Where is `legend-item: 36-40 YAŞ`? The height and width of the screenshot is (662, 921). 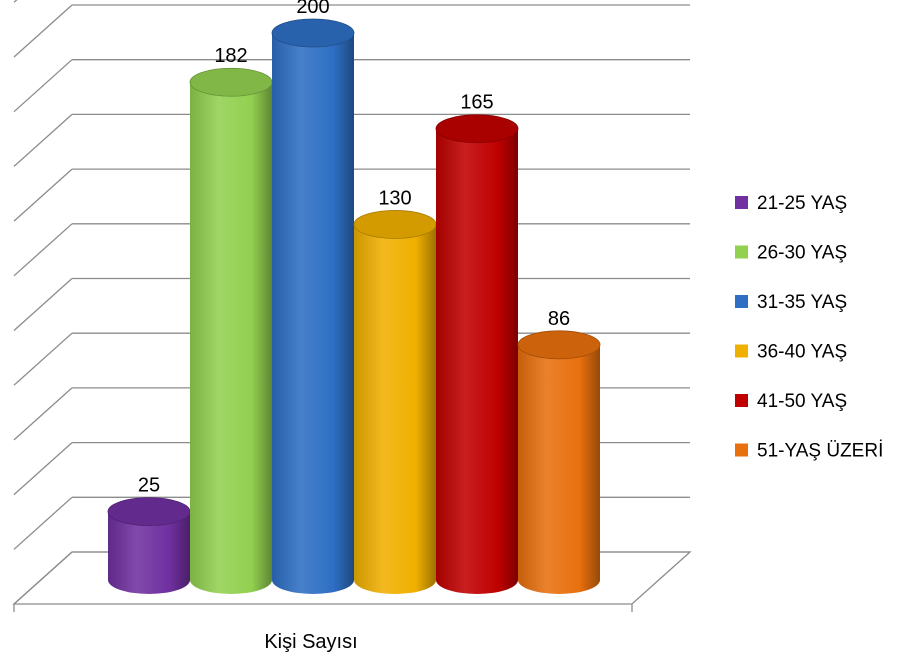 legend-item: 36-40 YAŞ is located at coordinates (791, 352).